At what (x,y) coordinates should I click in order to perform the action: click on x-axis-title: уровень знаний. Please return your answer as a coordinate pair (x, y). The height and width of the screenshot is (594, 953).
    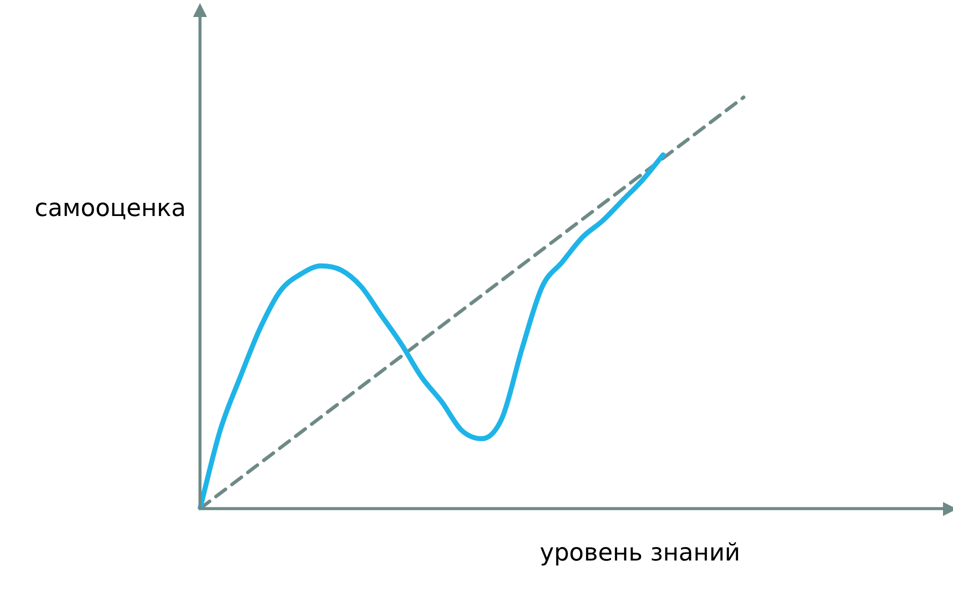
    Looking at the image, I should click on (640, 552).